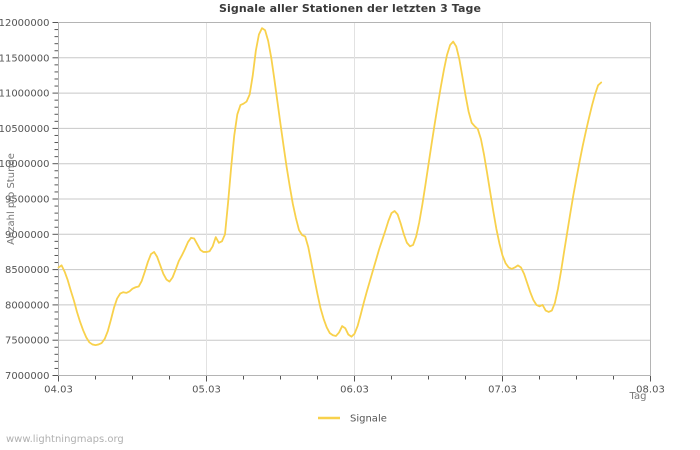  Describe the element at coordinates (650, 390) in the screenshot. I see `x-axis-tick-label: 08.03` at that location.